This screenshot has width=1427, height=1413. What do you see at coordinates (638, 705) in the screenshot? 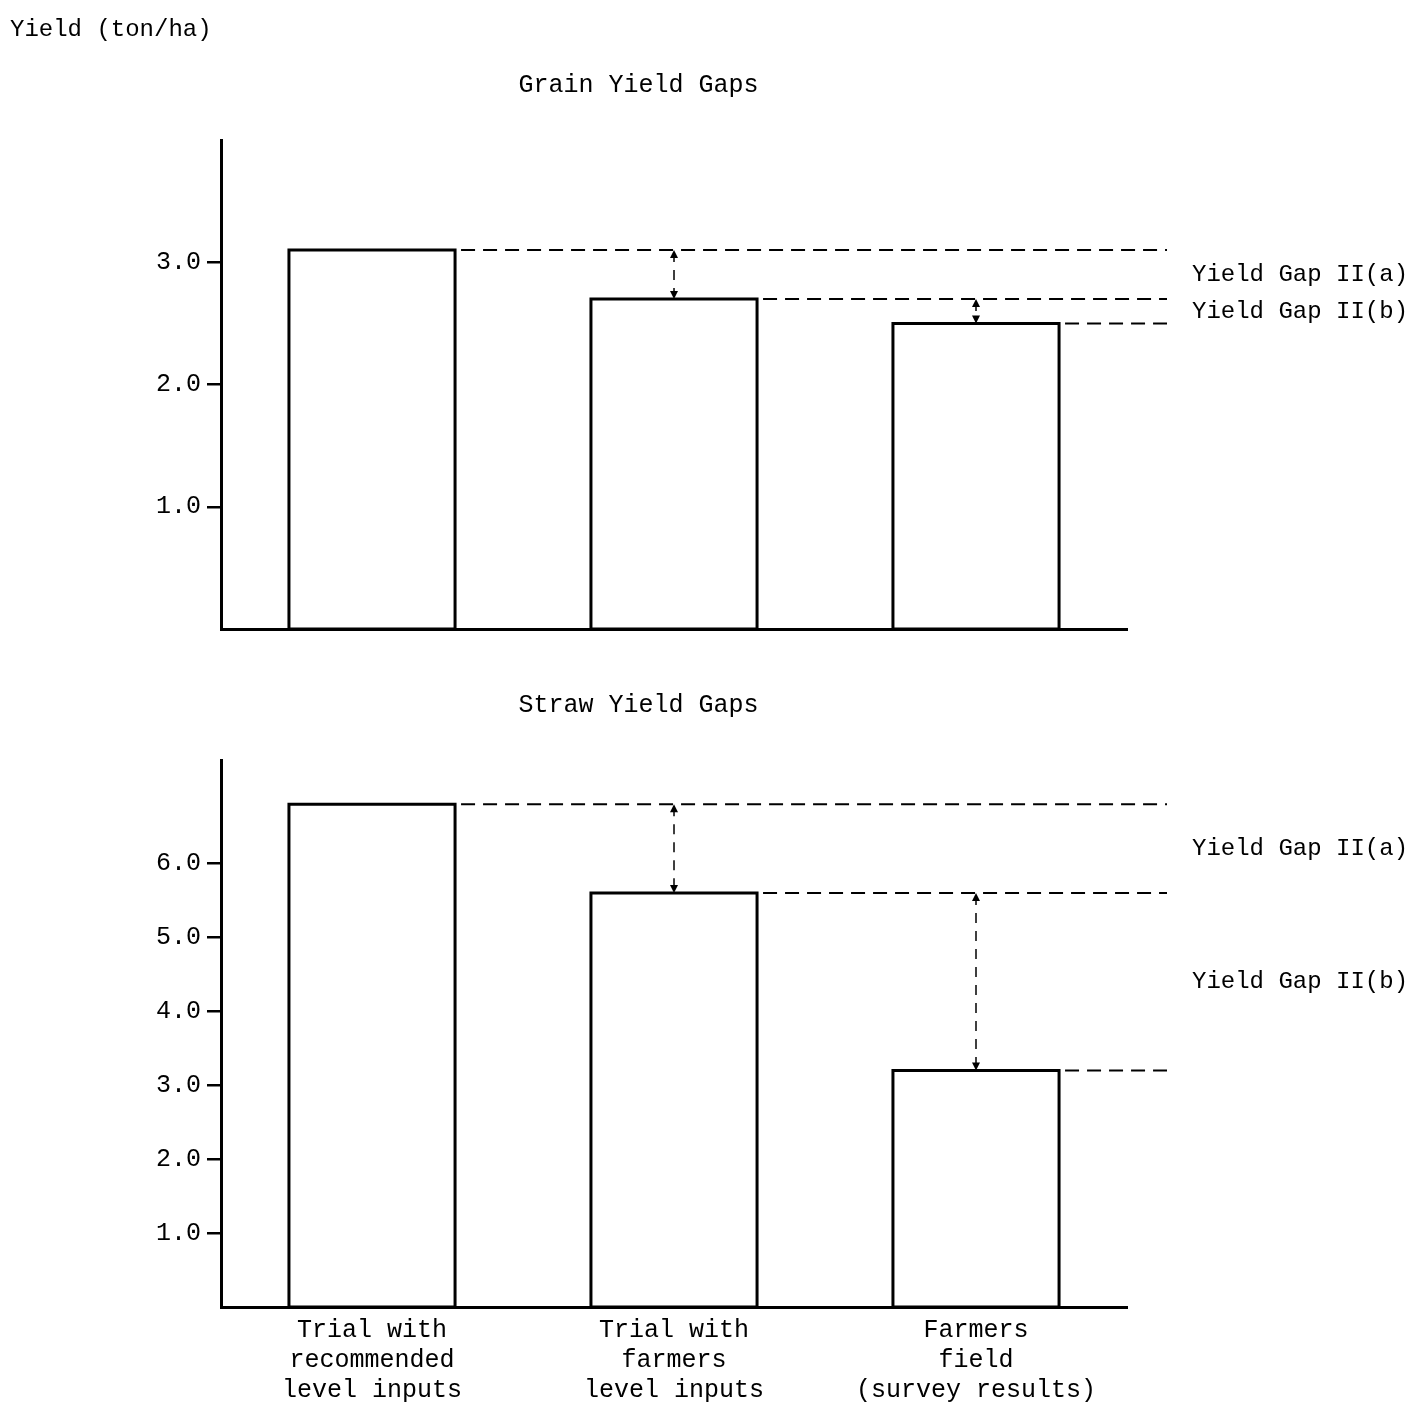
I see `chart-title: Straw Yield Gaps` at bounding box center [638, 705].